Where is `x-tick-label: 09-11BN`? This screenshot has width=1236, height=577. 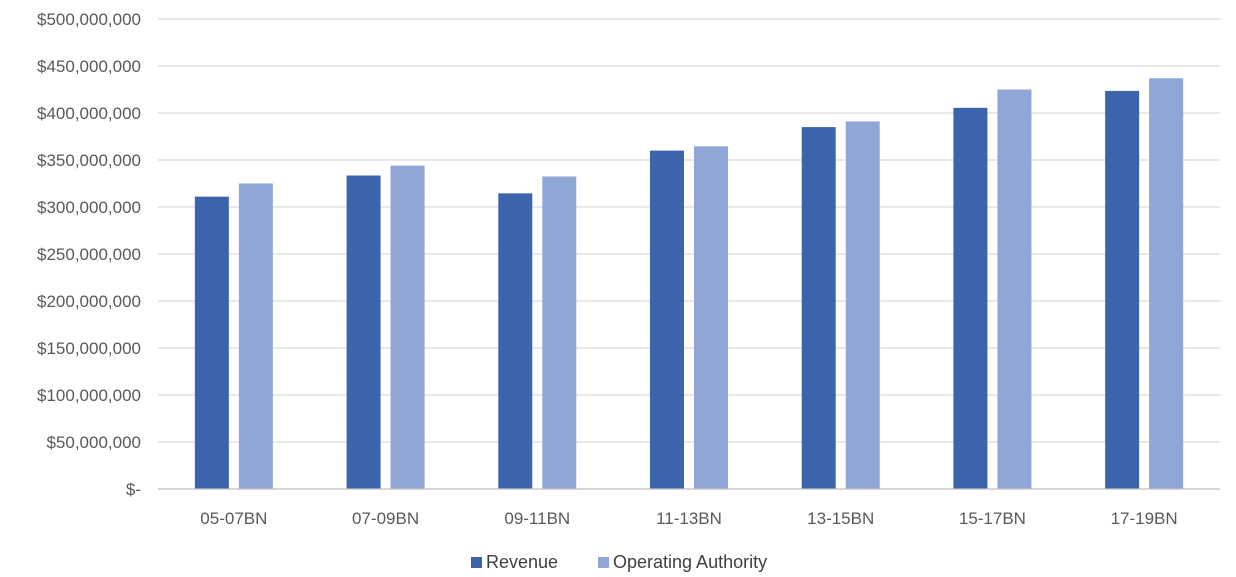 x-tick-label: 09-11BN is located at coordinates (537, 518).